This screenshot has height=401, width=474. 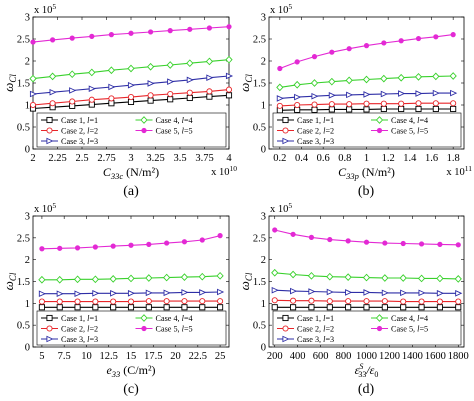 What do you see at coordinates (302, 158) in the screenshot?
I see `x-tick-label: 0.4` at bounding box center [302, 158].